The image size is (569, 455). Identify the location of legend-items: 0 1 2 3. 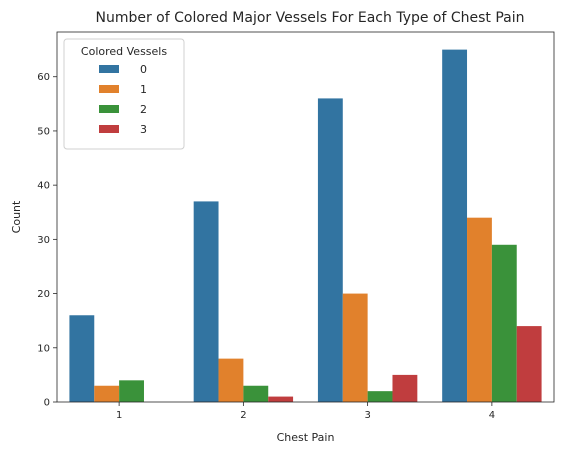
(123, 99).